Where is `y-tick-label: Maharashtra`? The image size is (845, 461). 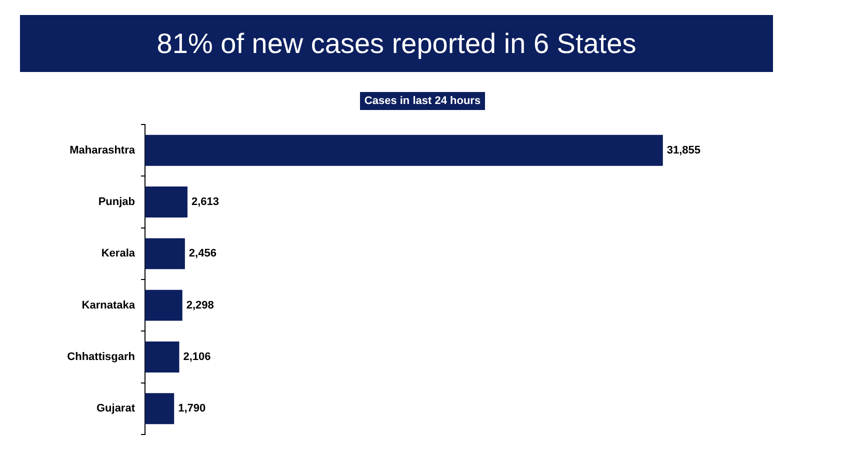
y-tick-label: Maharashtra is located at coordinates (103, 150).